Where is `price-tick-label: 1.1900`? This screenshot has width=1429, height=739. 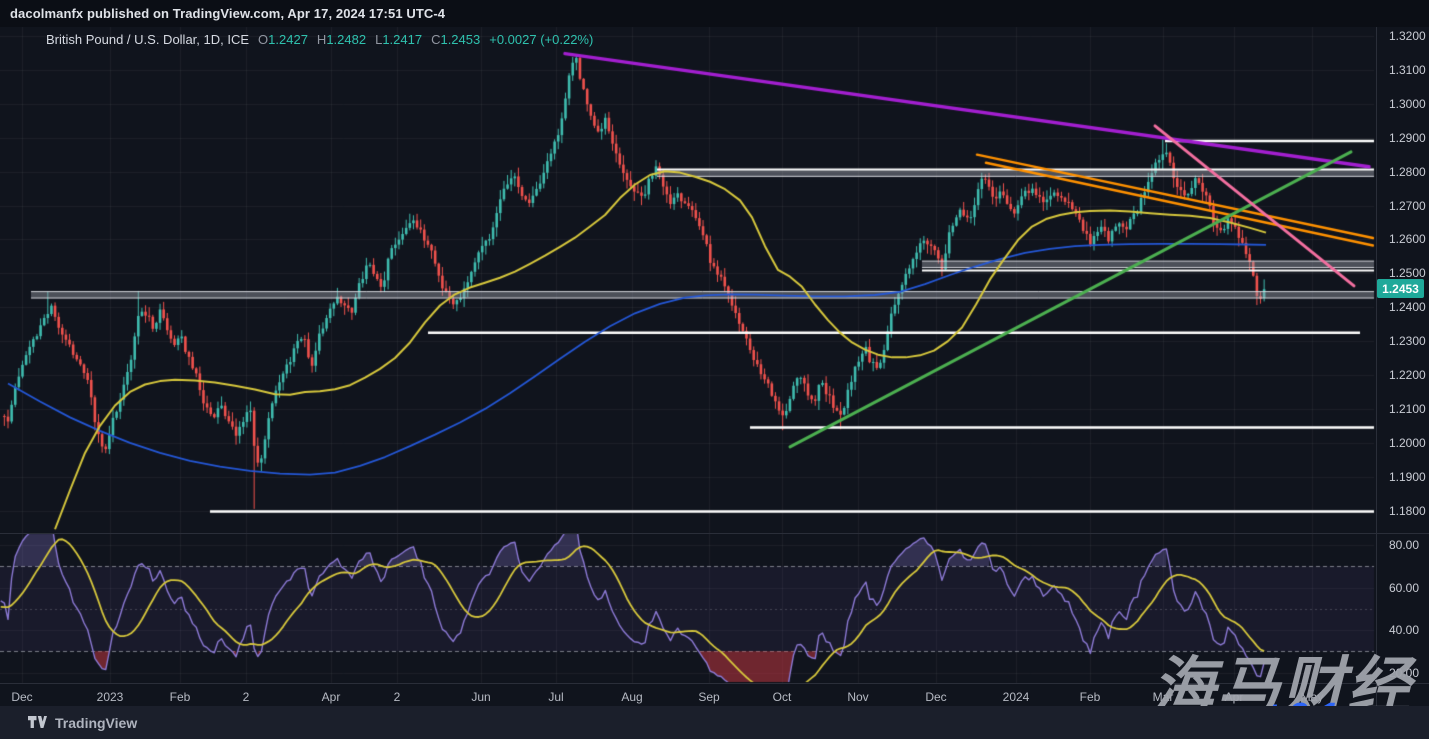 price-tick-label: 1.1900 is located at coordinates (1407, 476).